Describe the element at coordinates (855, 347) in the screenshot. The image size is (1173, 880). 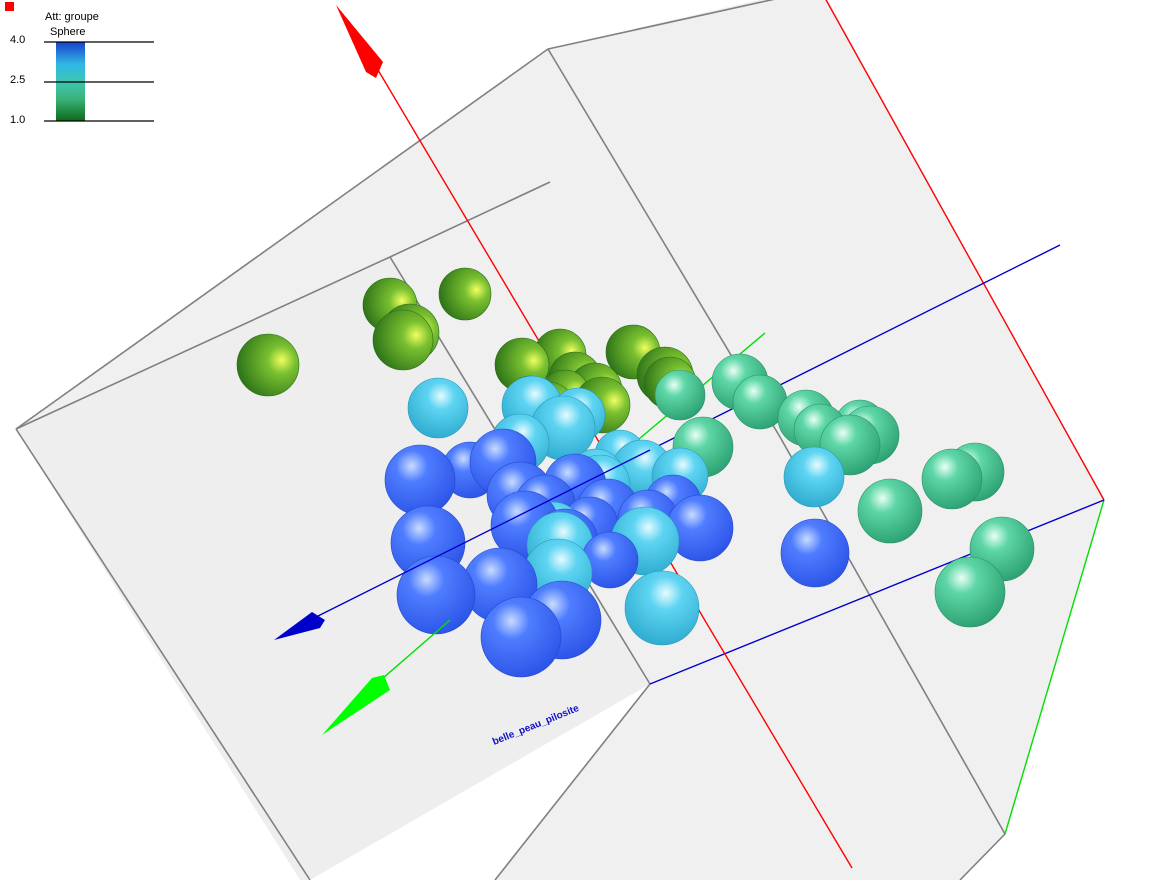
I see `z-axis-line` at that location.